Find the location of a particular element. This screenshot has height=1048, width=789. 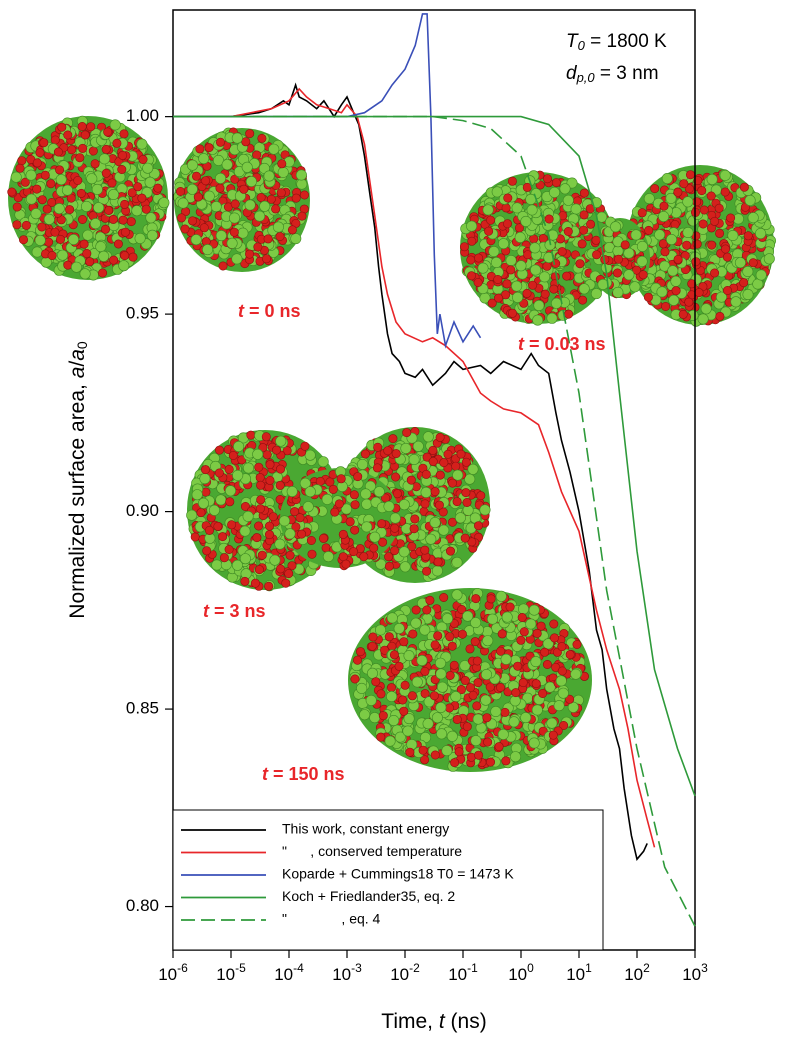

annotation: t = 0.03 ns is located at coordinates (562, 344).